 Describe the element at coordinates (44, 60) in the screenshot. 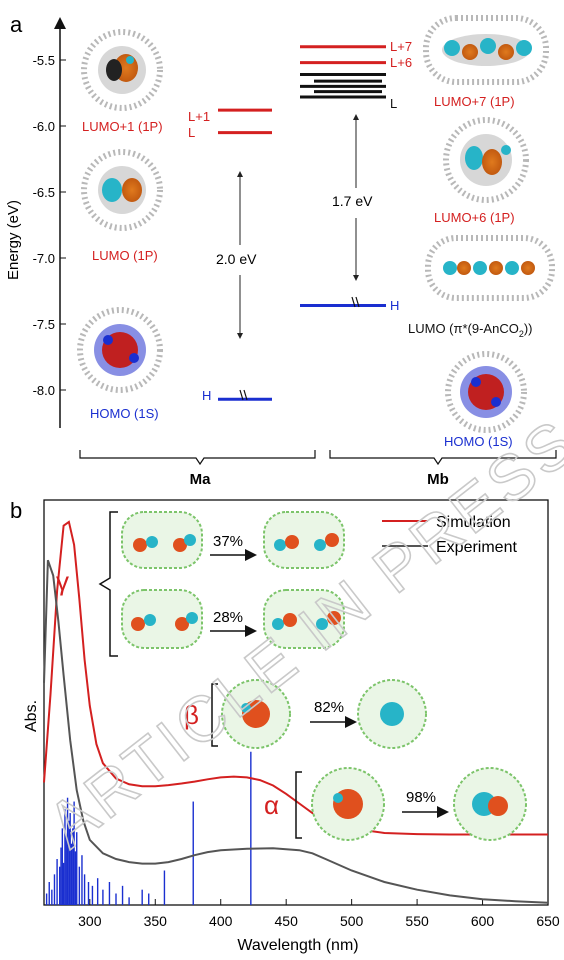

I see `ytick-label: -5.5` at that location.